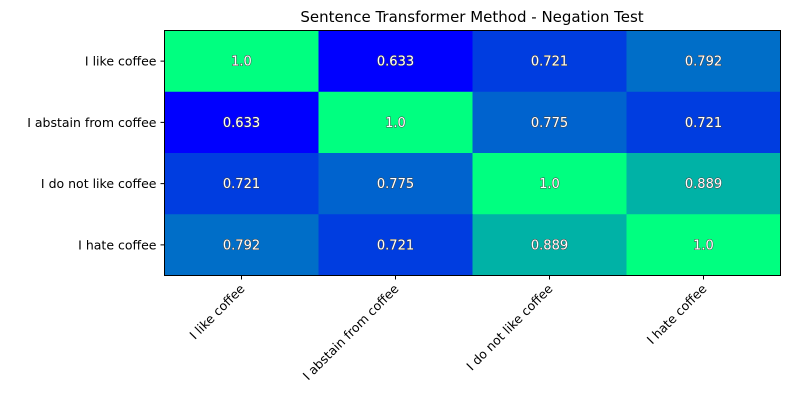  I want to click on x-tick-label: I abstain from coffee, so click(351, 332).